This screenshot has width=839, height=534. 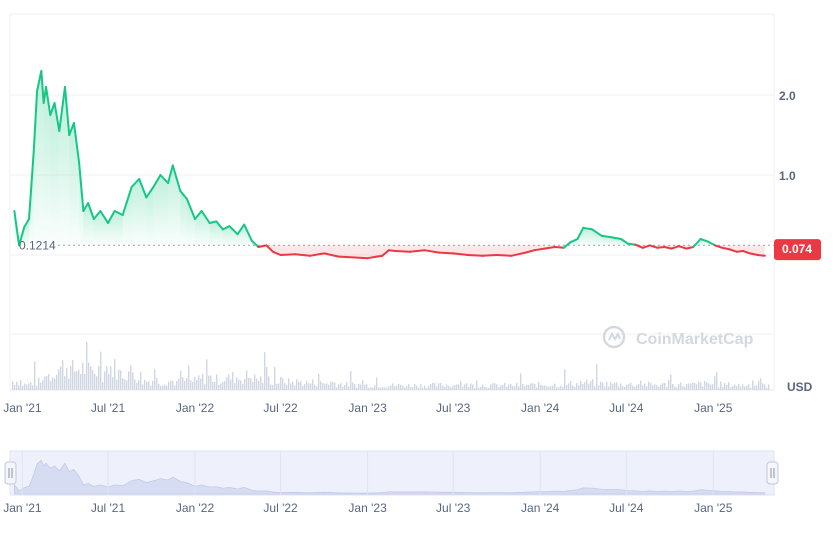 What do you see at coordinates (391, 473) in the screenshot?
I see `range-navigator` at bounding box center [391, 473].